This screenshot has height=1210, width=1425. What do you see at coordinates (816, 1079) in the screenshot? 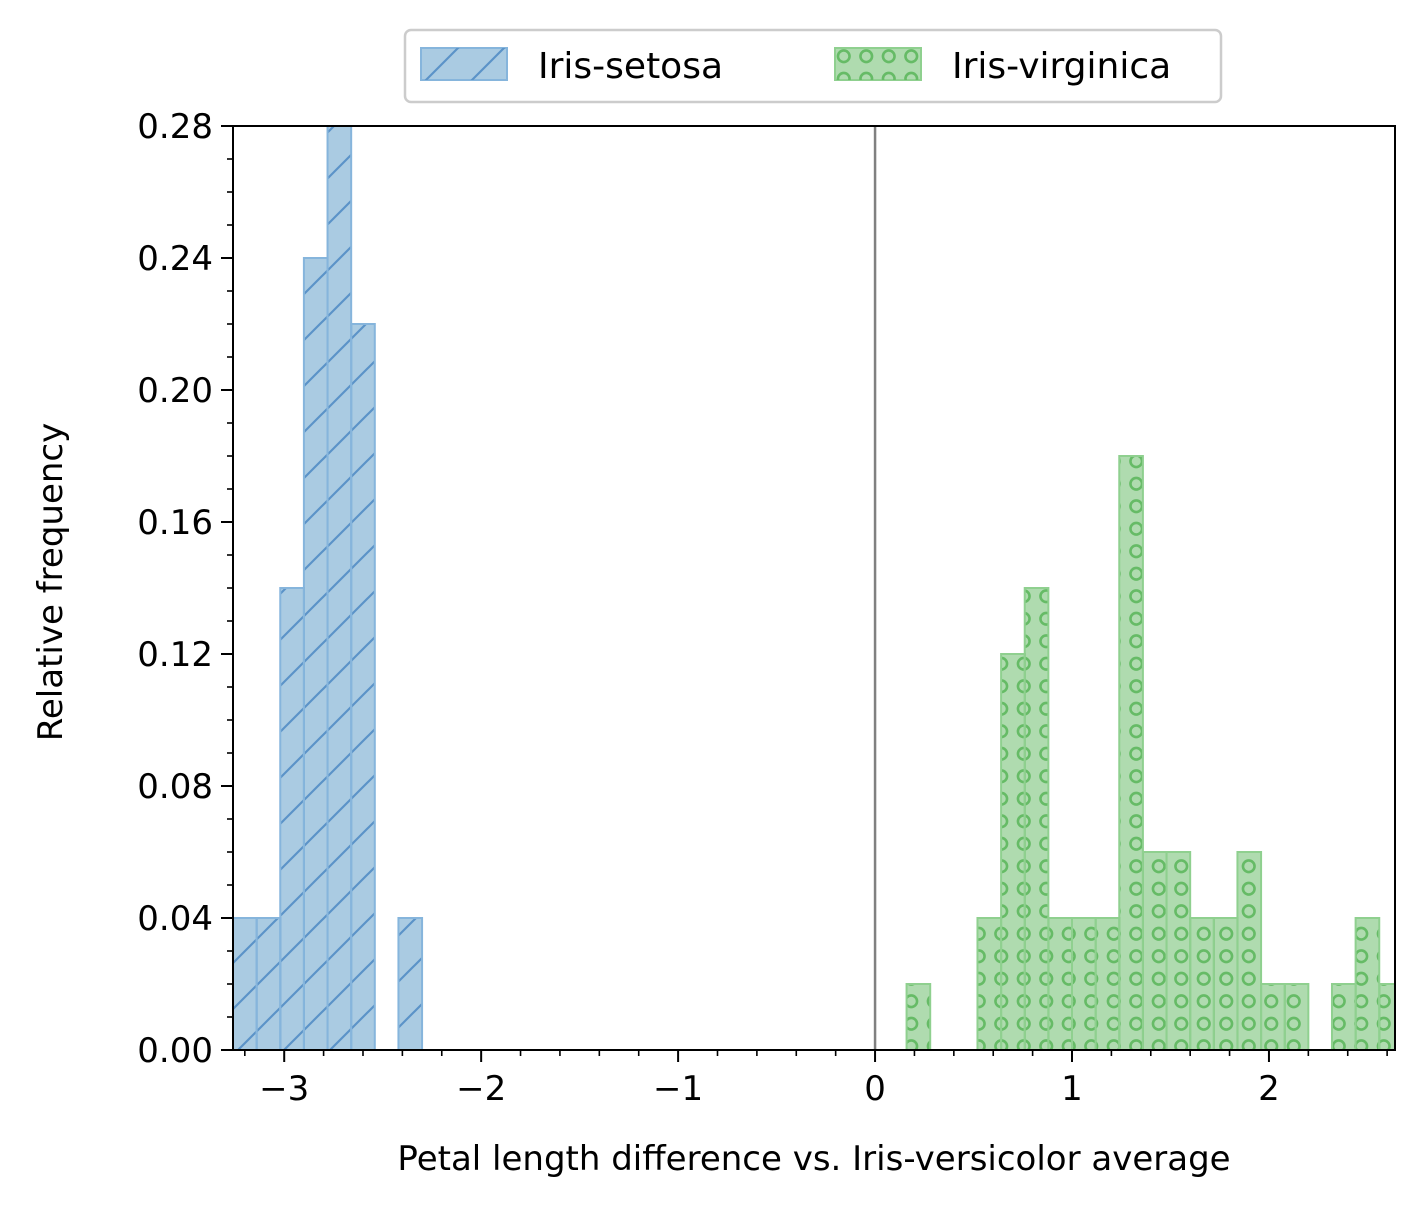
I see `x-axis: −3 −2 −1 0 1 2` at bounding box center [816, 1079].